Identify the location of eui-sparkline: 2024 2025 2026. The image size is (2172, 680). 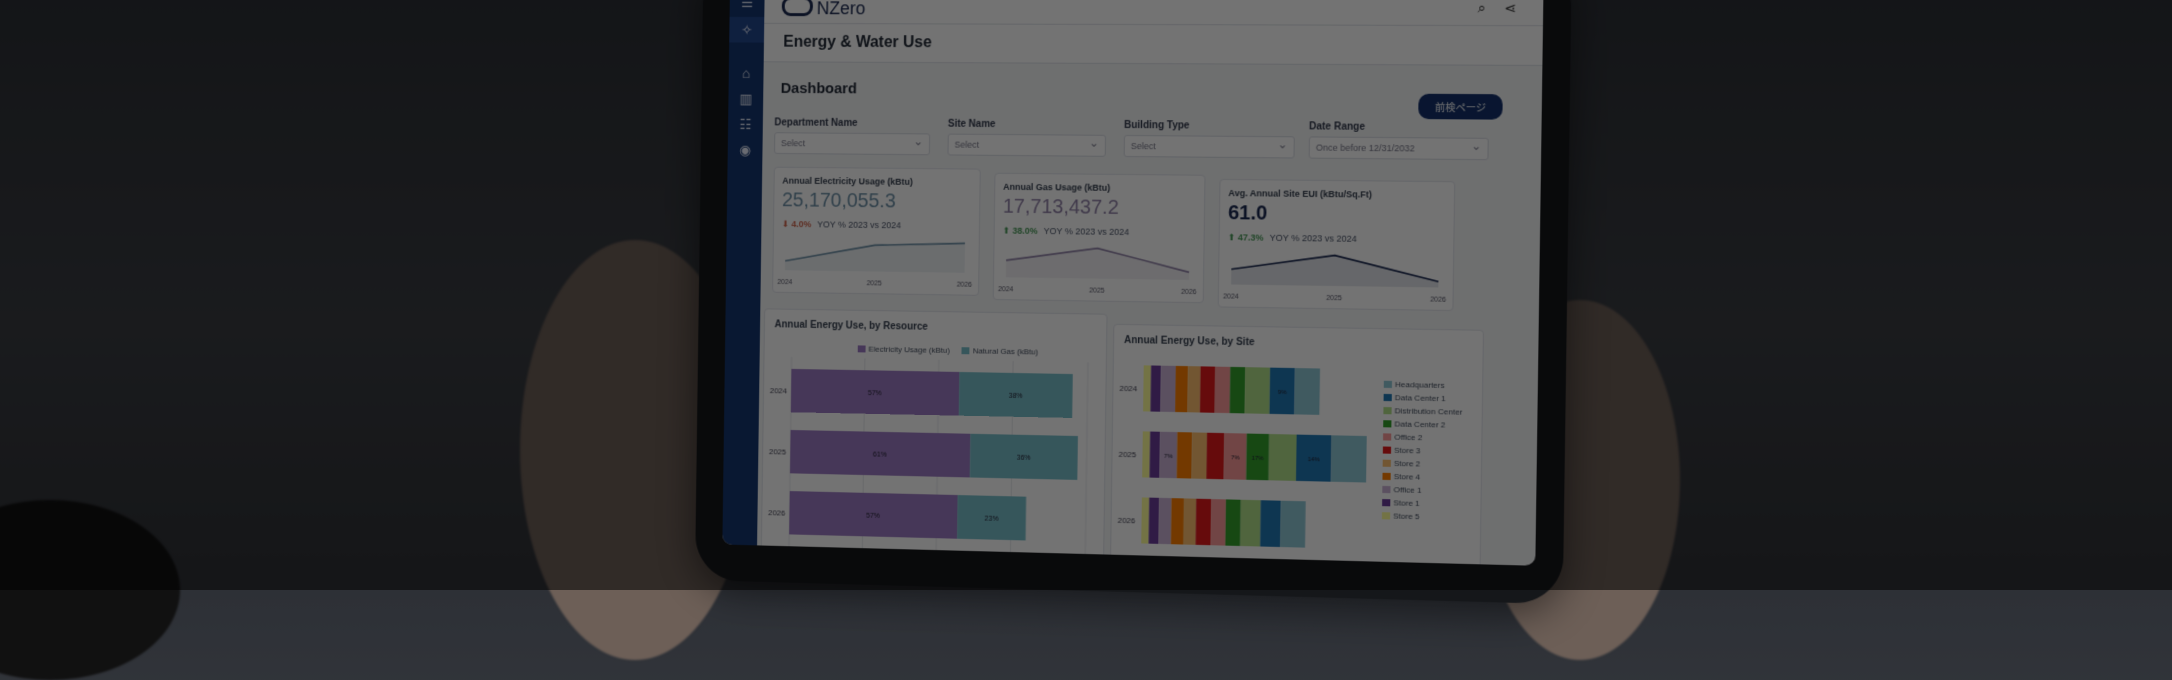
(1334, 242).